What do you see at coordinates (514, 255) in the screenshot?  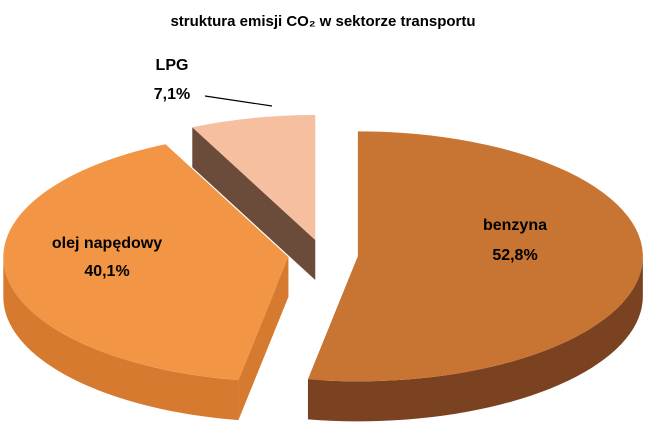 I see `slice-value-label: 52,8%` at bounding box center [514, 255].